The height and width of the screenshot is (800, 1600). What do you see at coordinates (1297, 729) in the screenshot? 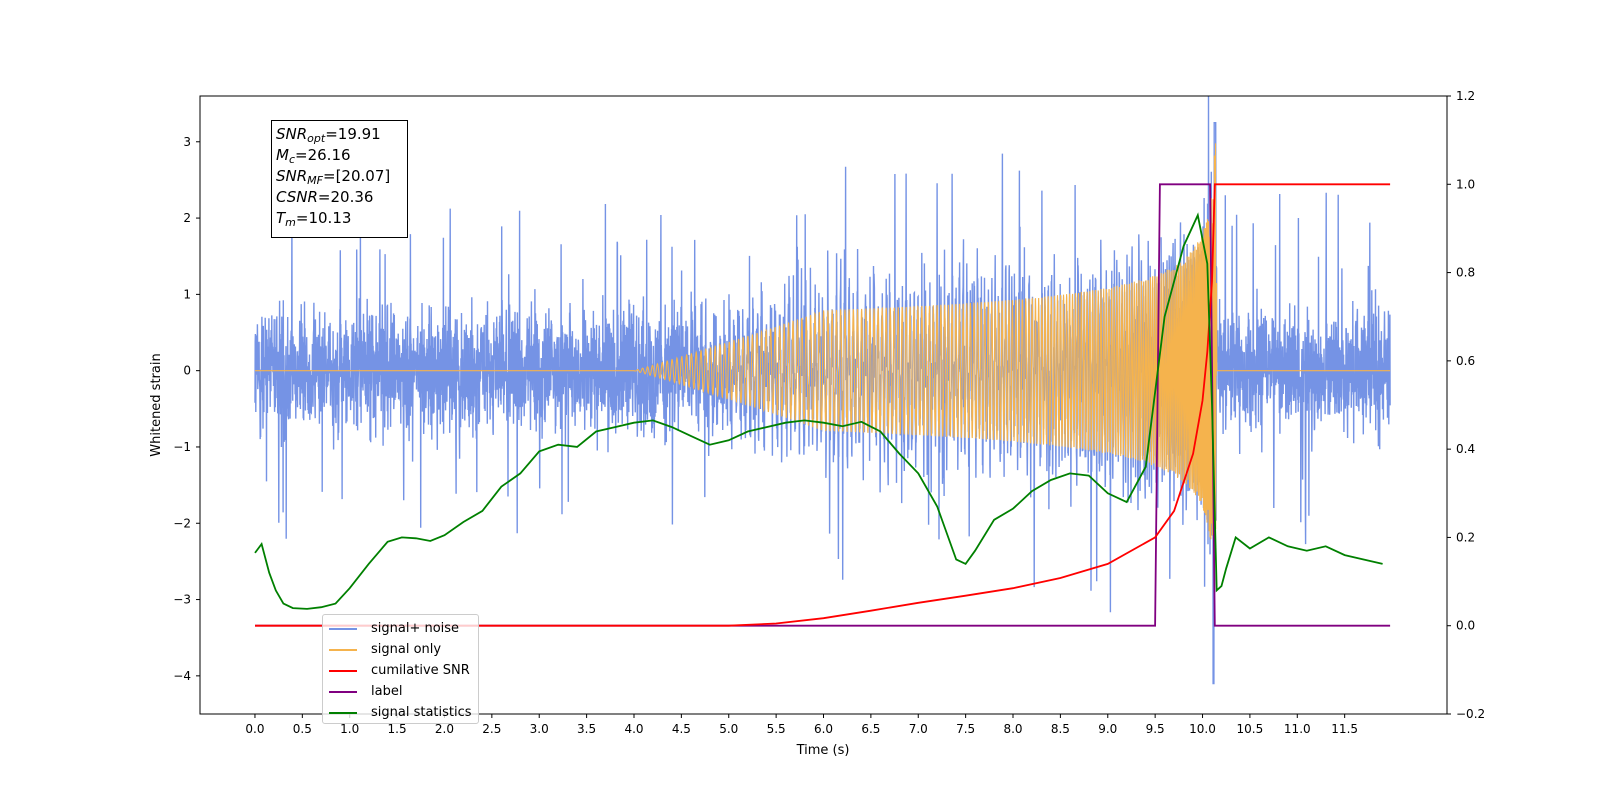
I see `x-tick-label: 11.0` at bounding box center [1297, 729].